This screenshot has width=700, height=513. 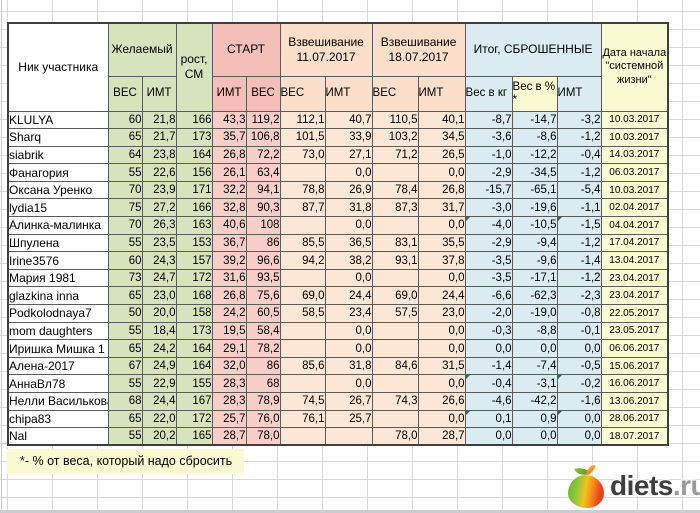 What do you see at coordinates (579, 260) in the screenshot?
I see `cell-timt: -1,4` at bounding box center [579, 260].